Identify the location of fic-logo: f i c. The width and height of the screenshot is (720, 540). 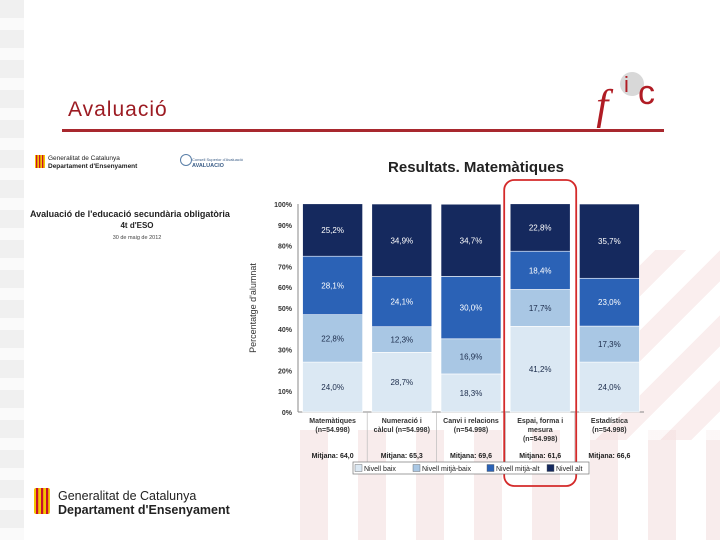
(625, 100).